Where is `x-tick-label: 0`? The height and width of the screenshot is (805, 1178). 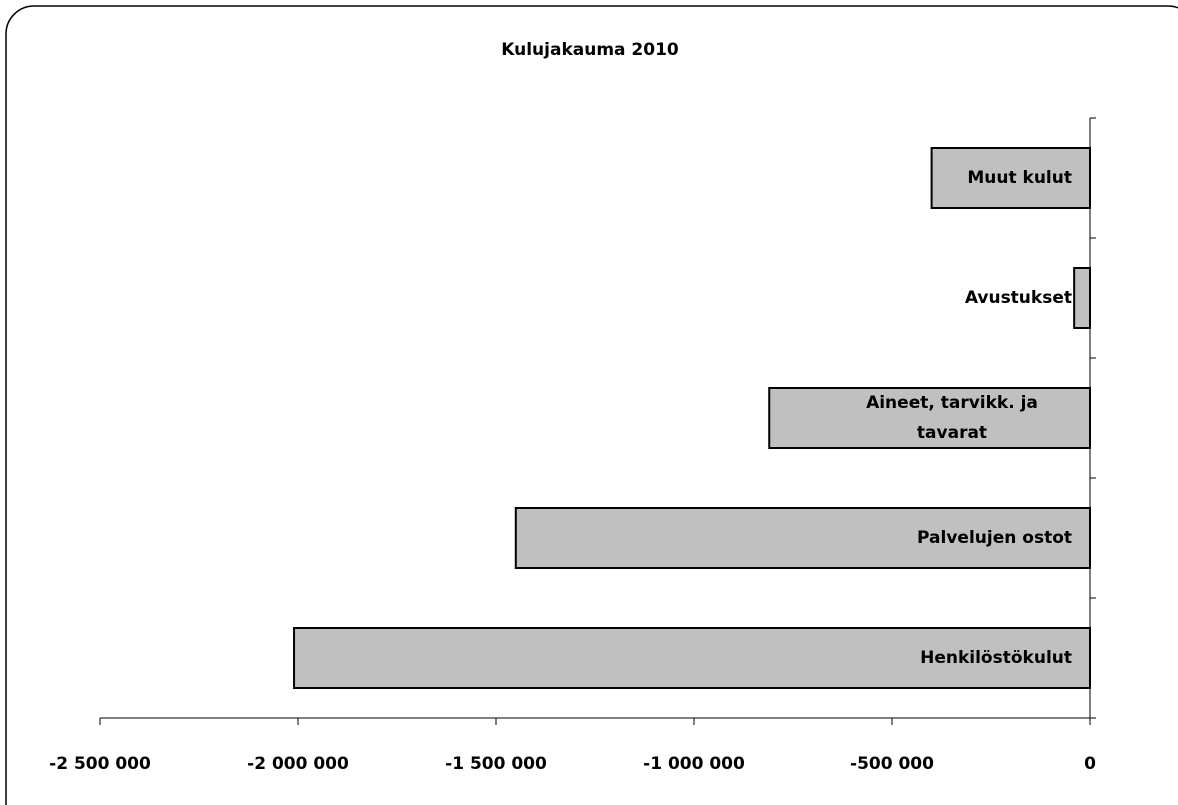
x-tick-label: 0 is located at coordinates (1090, 764).